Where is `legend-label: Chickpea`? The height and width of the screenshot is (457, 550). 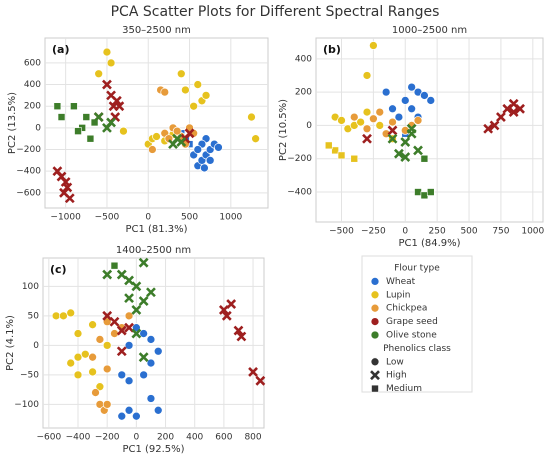 legend-label: Chickpea is located at coordinates (406, 309).